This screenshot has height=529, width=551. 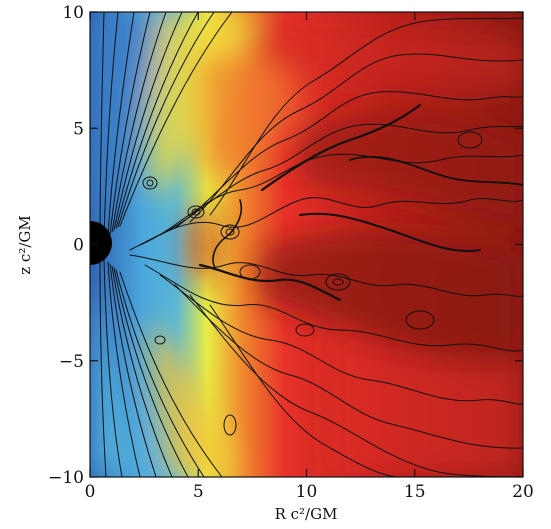 What do you see at coordinates (78, 246) in the screenshot?
I see `y-tick-label: 0` at bounding box center [78, 246].